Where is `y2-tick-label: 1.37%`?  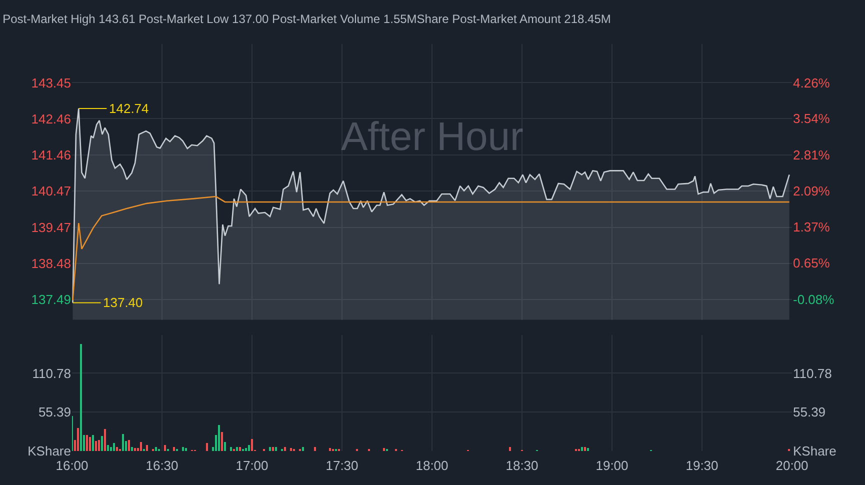 y2-tick-label: 1.37% is located at coordinates (811, 227).